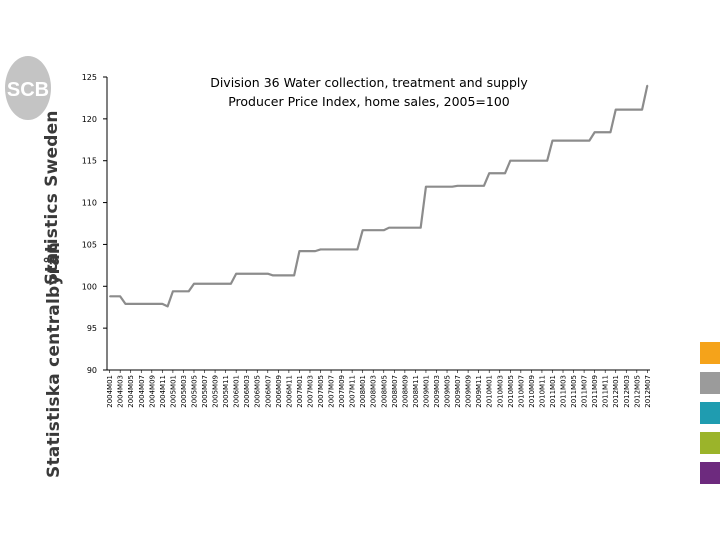  What do you see at coordinates (574, 391) in the screenshot?
I see `x-tick-label: 2011M05` at bounding box center [574, 391].